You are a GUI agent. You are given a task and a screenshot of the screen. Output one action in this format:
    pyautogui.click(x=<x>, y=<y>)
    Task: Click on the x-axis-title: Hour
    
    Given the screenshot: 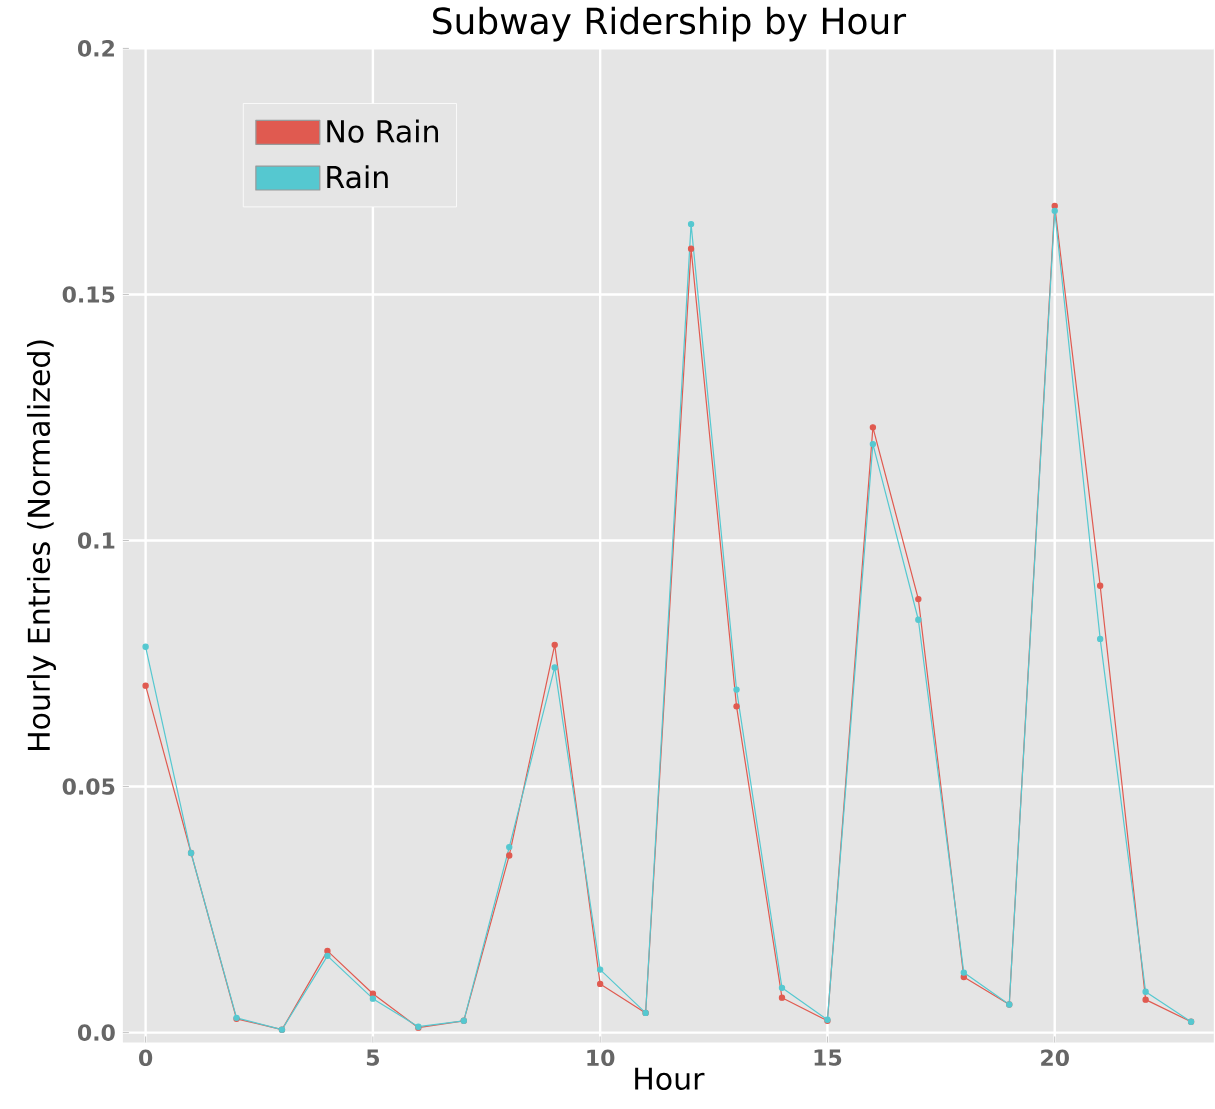 What is the action you would take?
    pyautogui.click(x=670, y=1078)
    